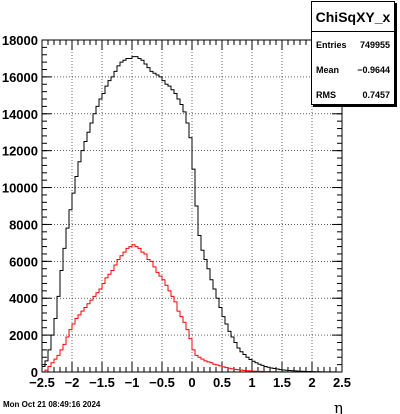 The width and height of the screenshot is (400, 414). Describe the element at coordinates (20, 114) in the screenshot. I see `y-tick-label: 14000` at that location.